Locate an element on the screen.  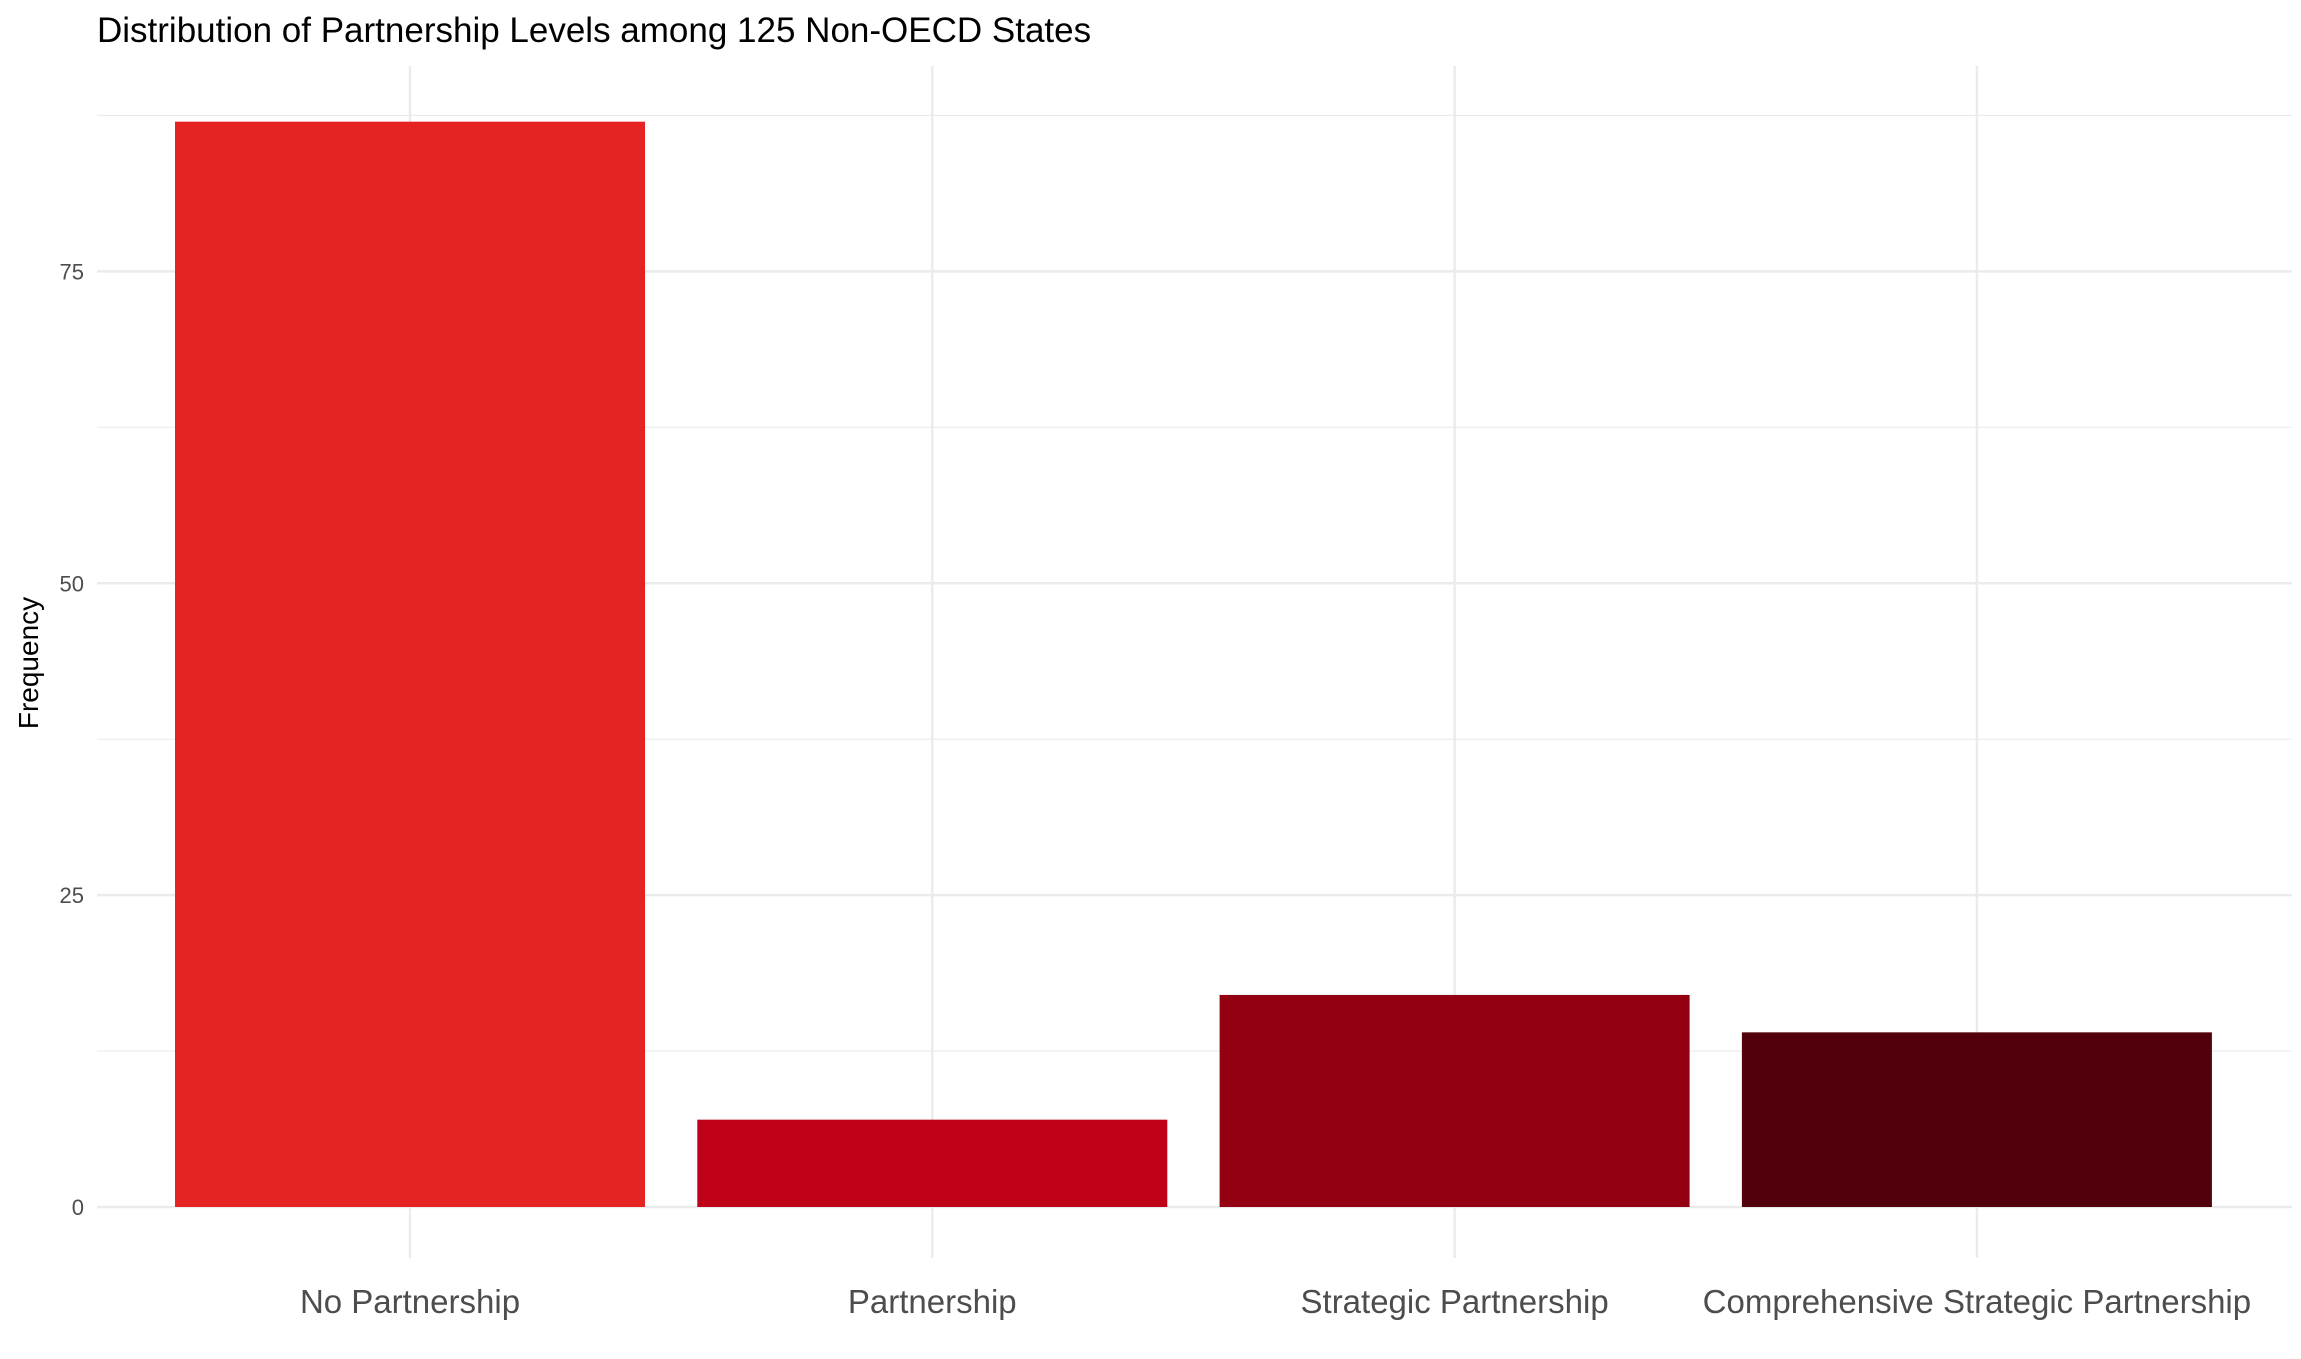
y-tick-labels: 0 25 50 75 is located at coordinates (72, 739).